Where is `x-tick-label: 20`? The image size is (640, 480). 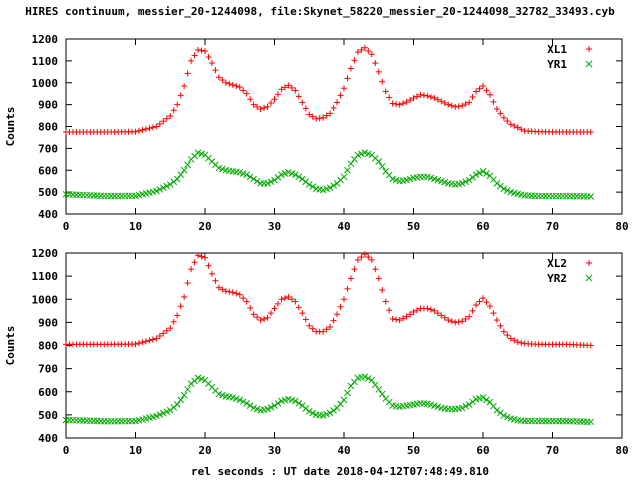 x-tick-label: 20 is located at coordinates (204, 450).